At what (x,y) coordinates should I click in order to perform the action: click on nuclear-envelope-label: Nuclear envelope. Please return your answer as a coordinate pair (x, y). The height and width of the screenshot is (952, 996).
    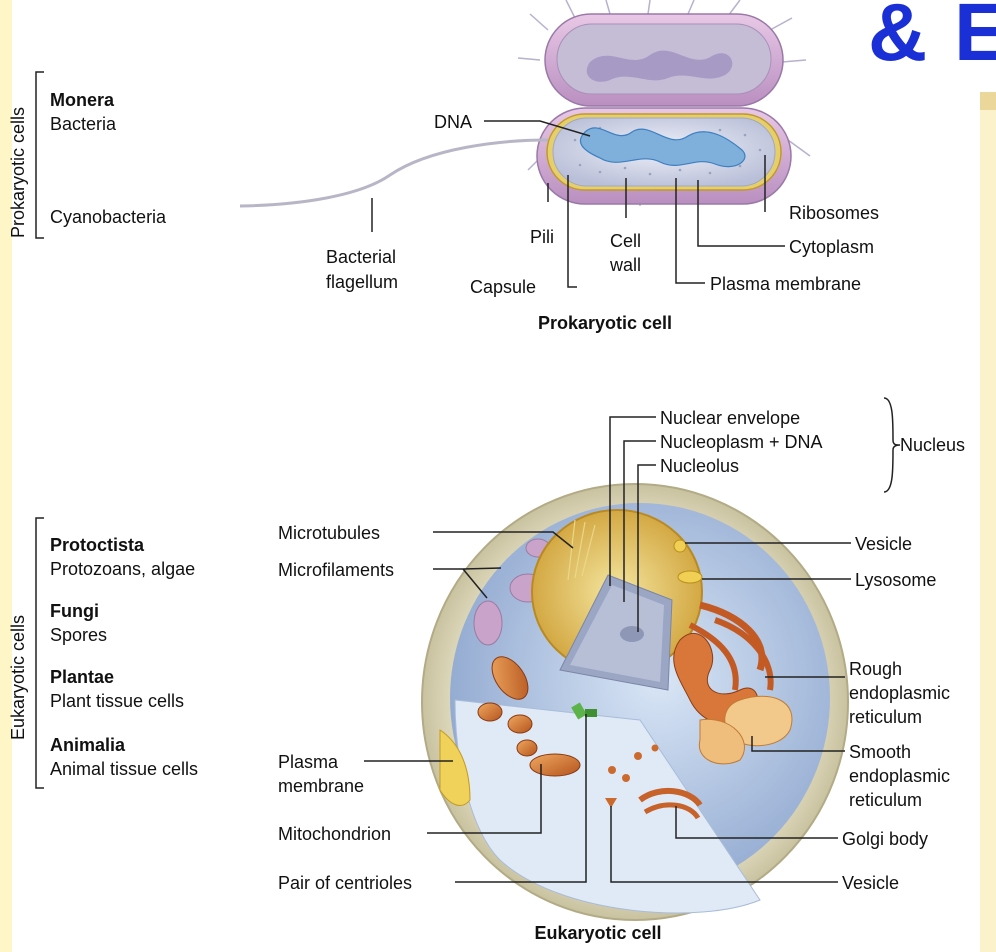
    Looking at the image, I should click on (730, 418).